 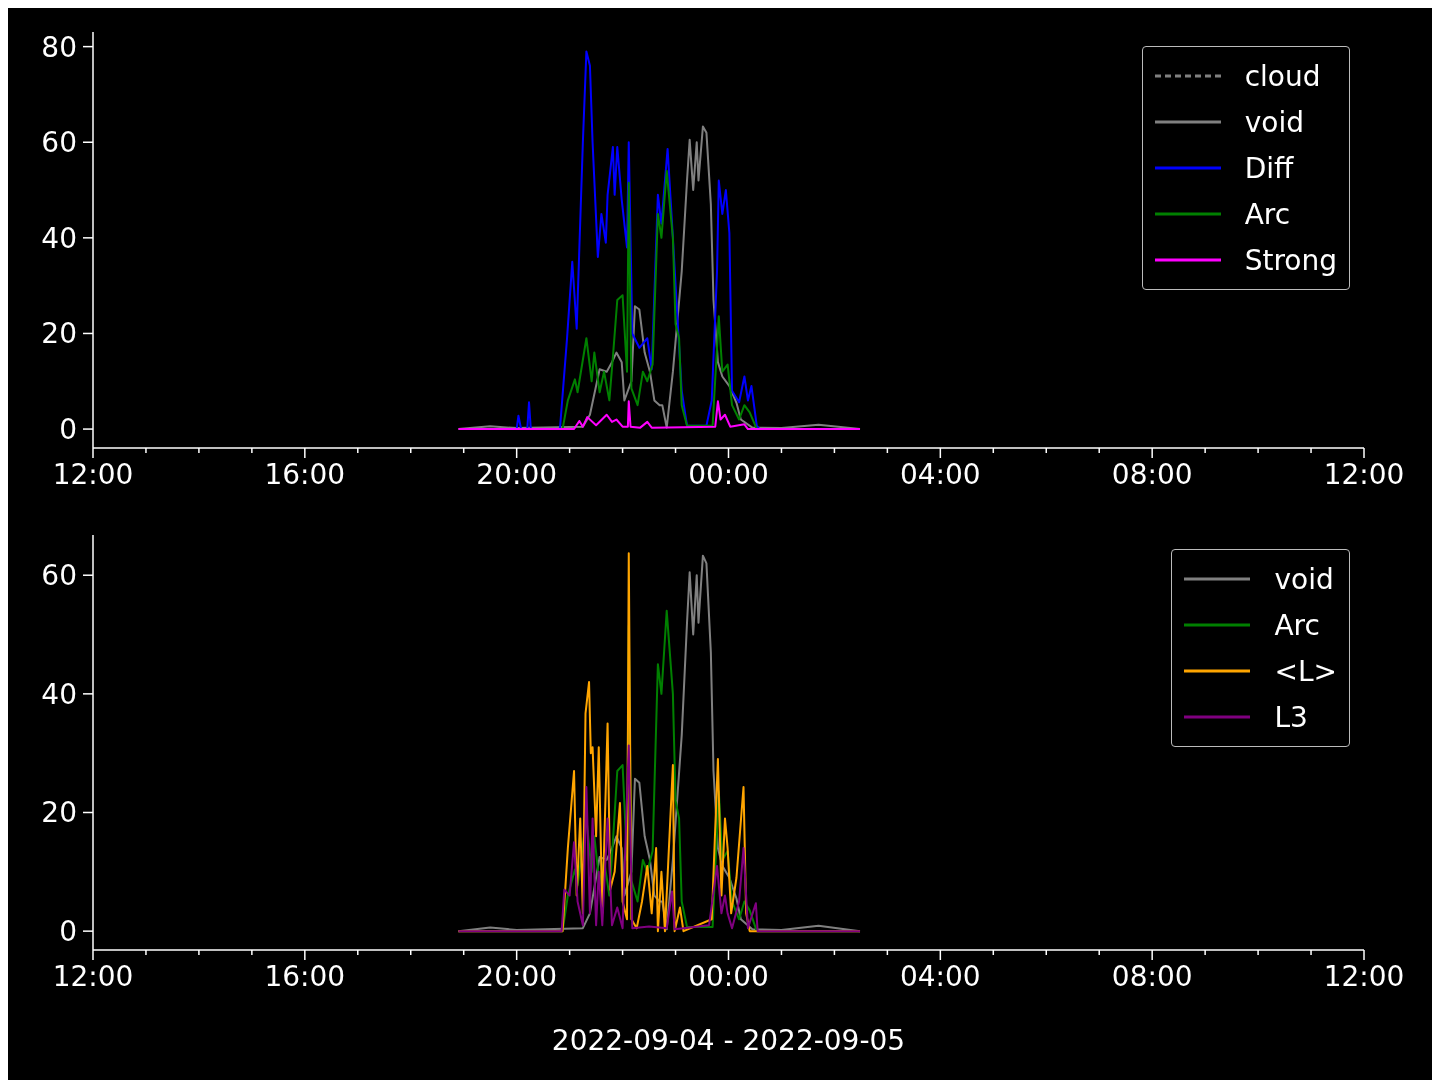 What do you see at coordinates (1305, 671) in the screenshot?
I see `legend-label: <L>` at bounding box center [1305, 671].